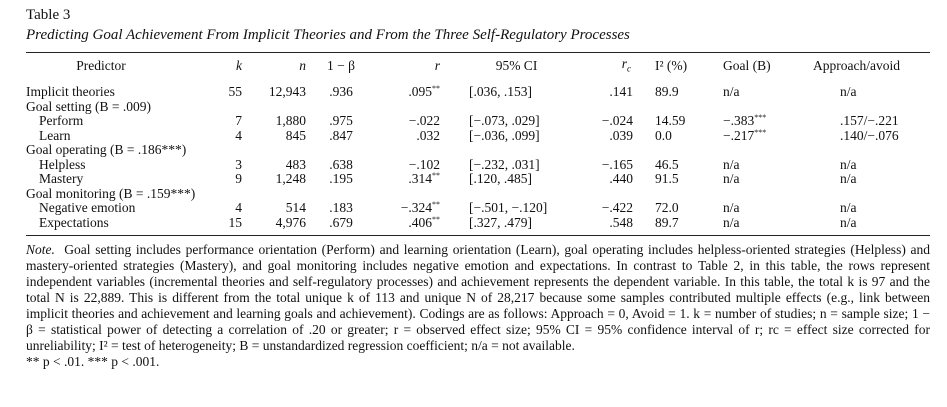  I want to click on r-cell: .032, so click(428, 135).